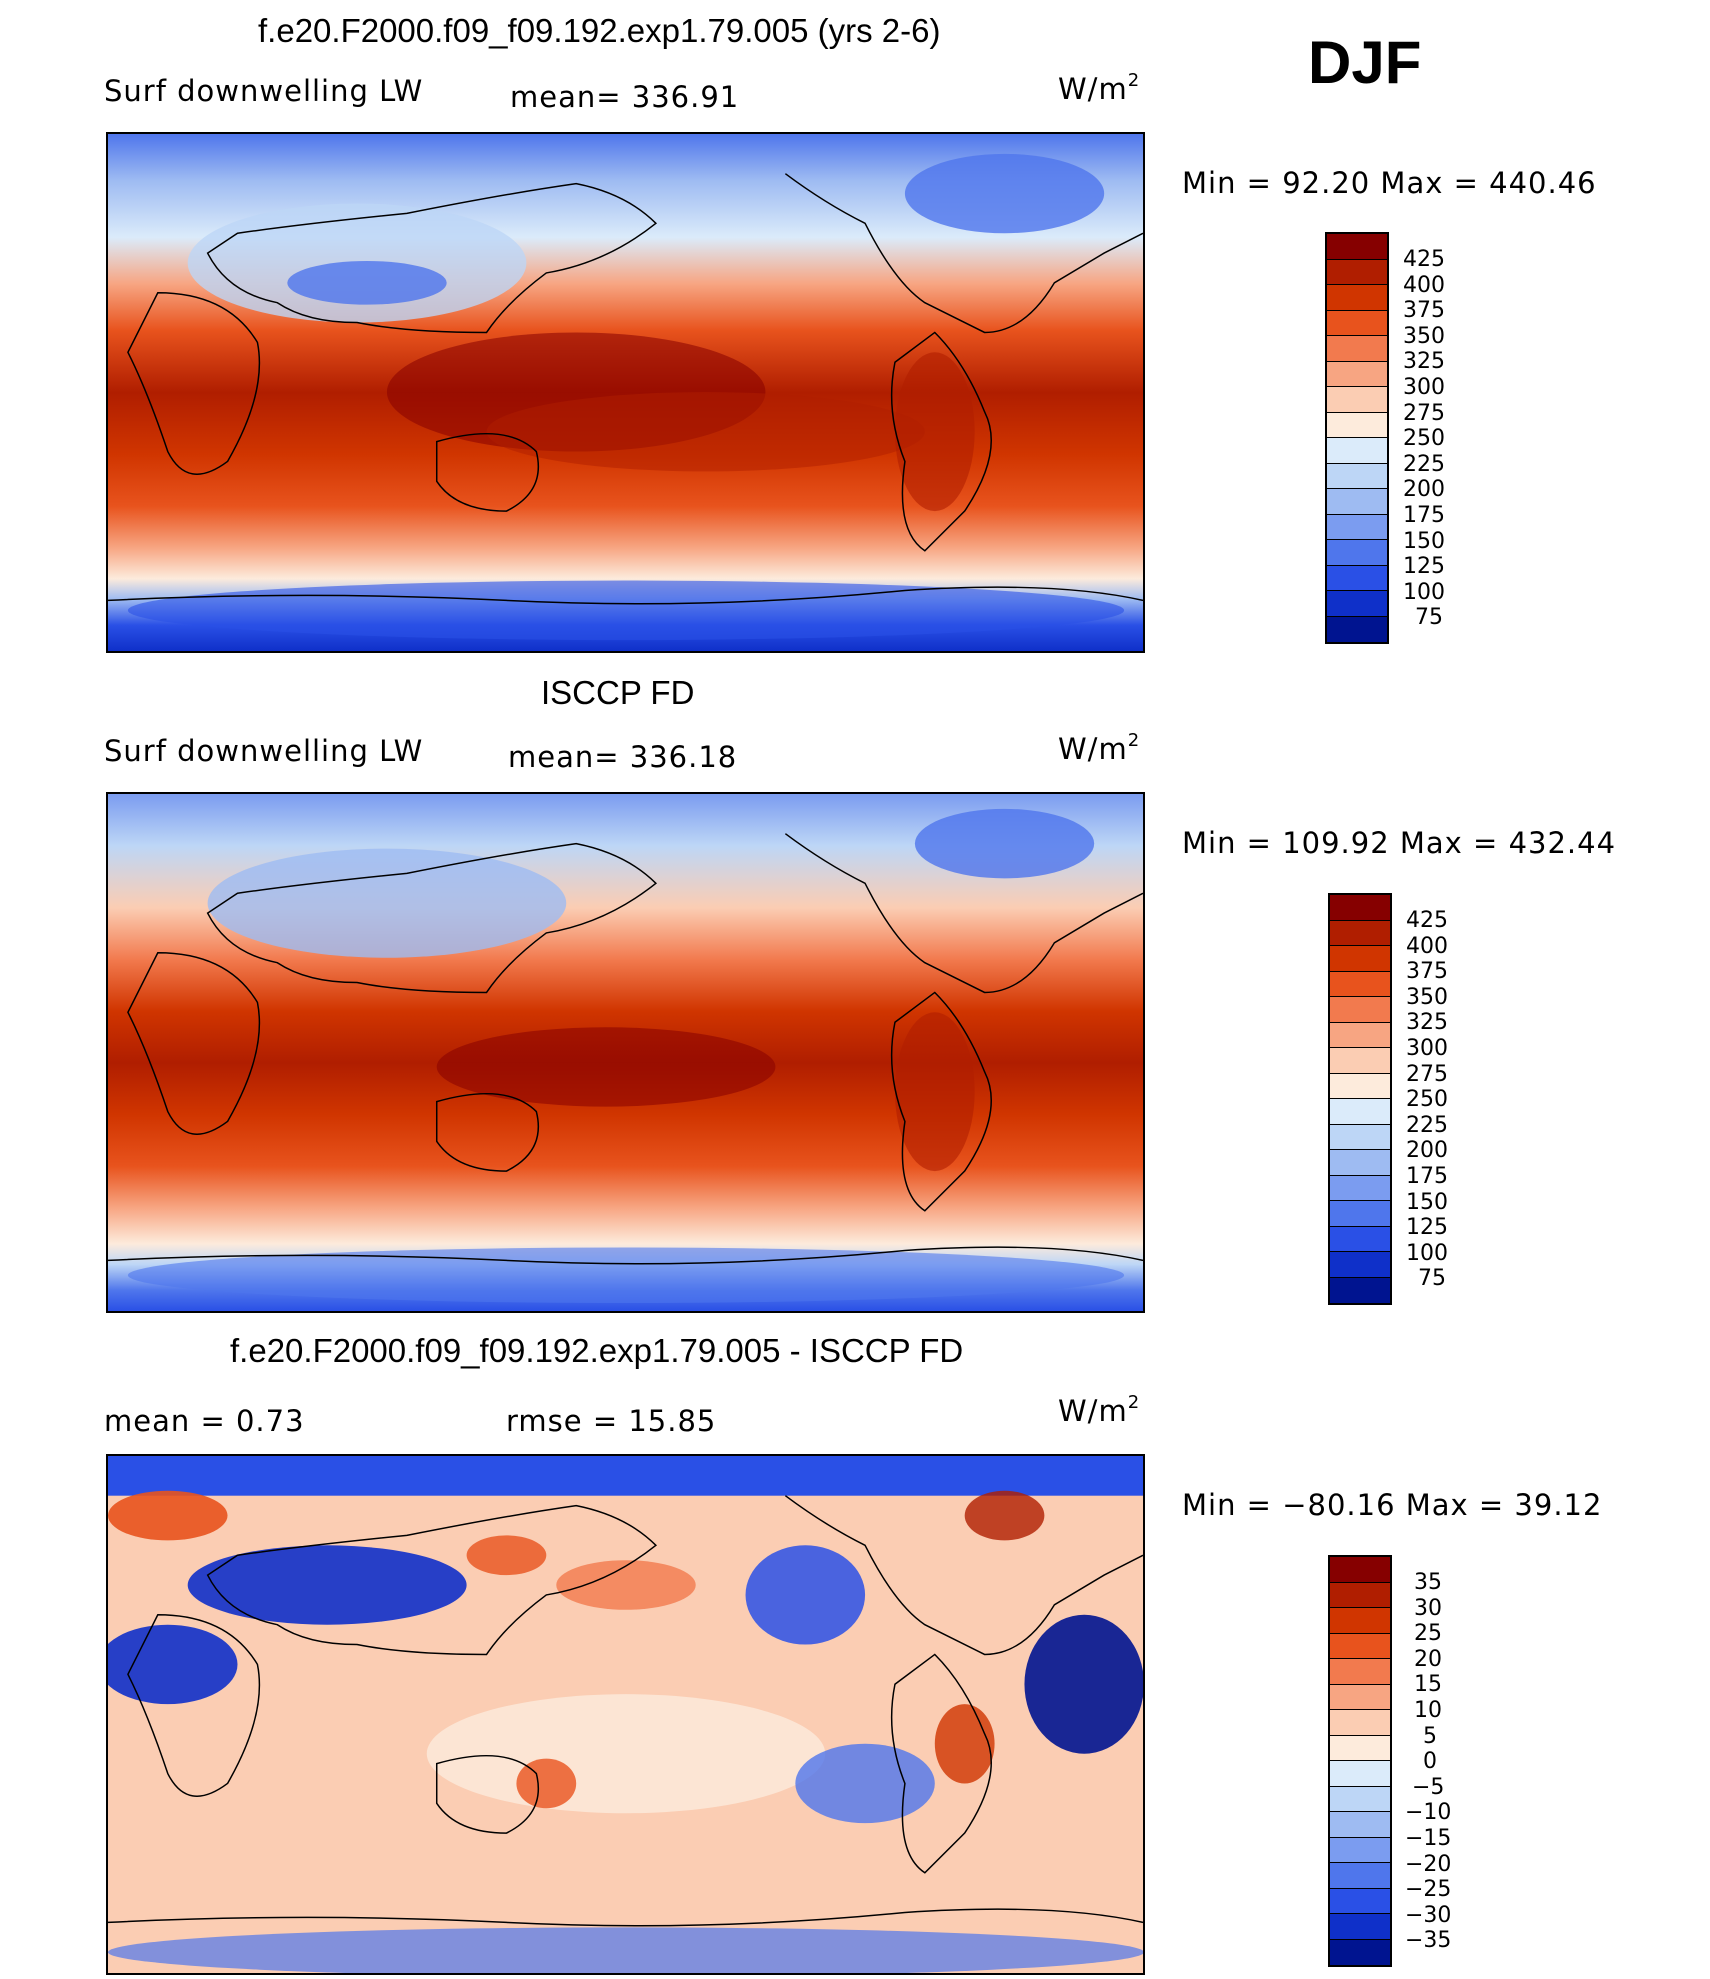  I want to click on panel3-tick: 10, so click(1428, 1710).